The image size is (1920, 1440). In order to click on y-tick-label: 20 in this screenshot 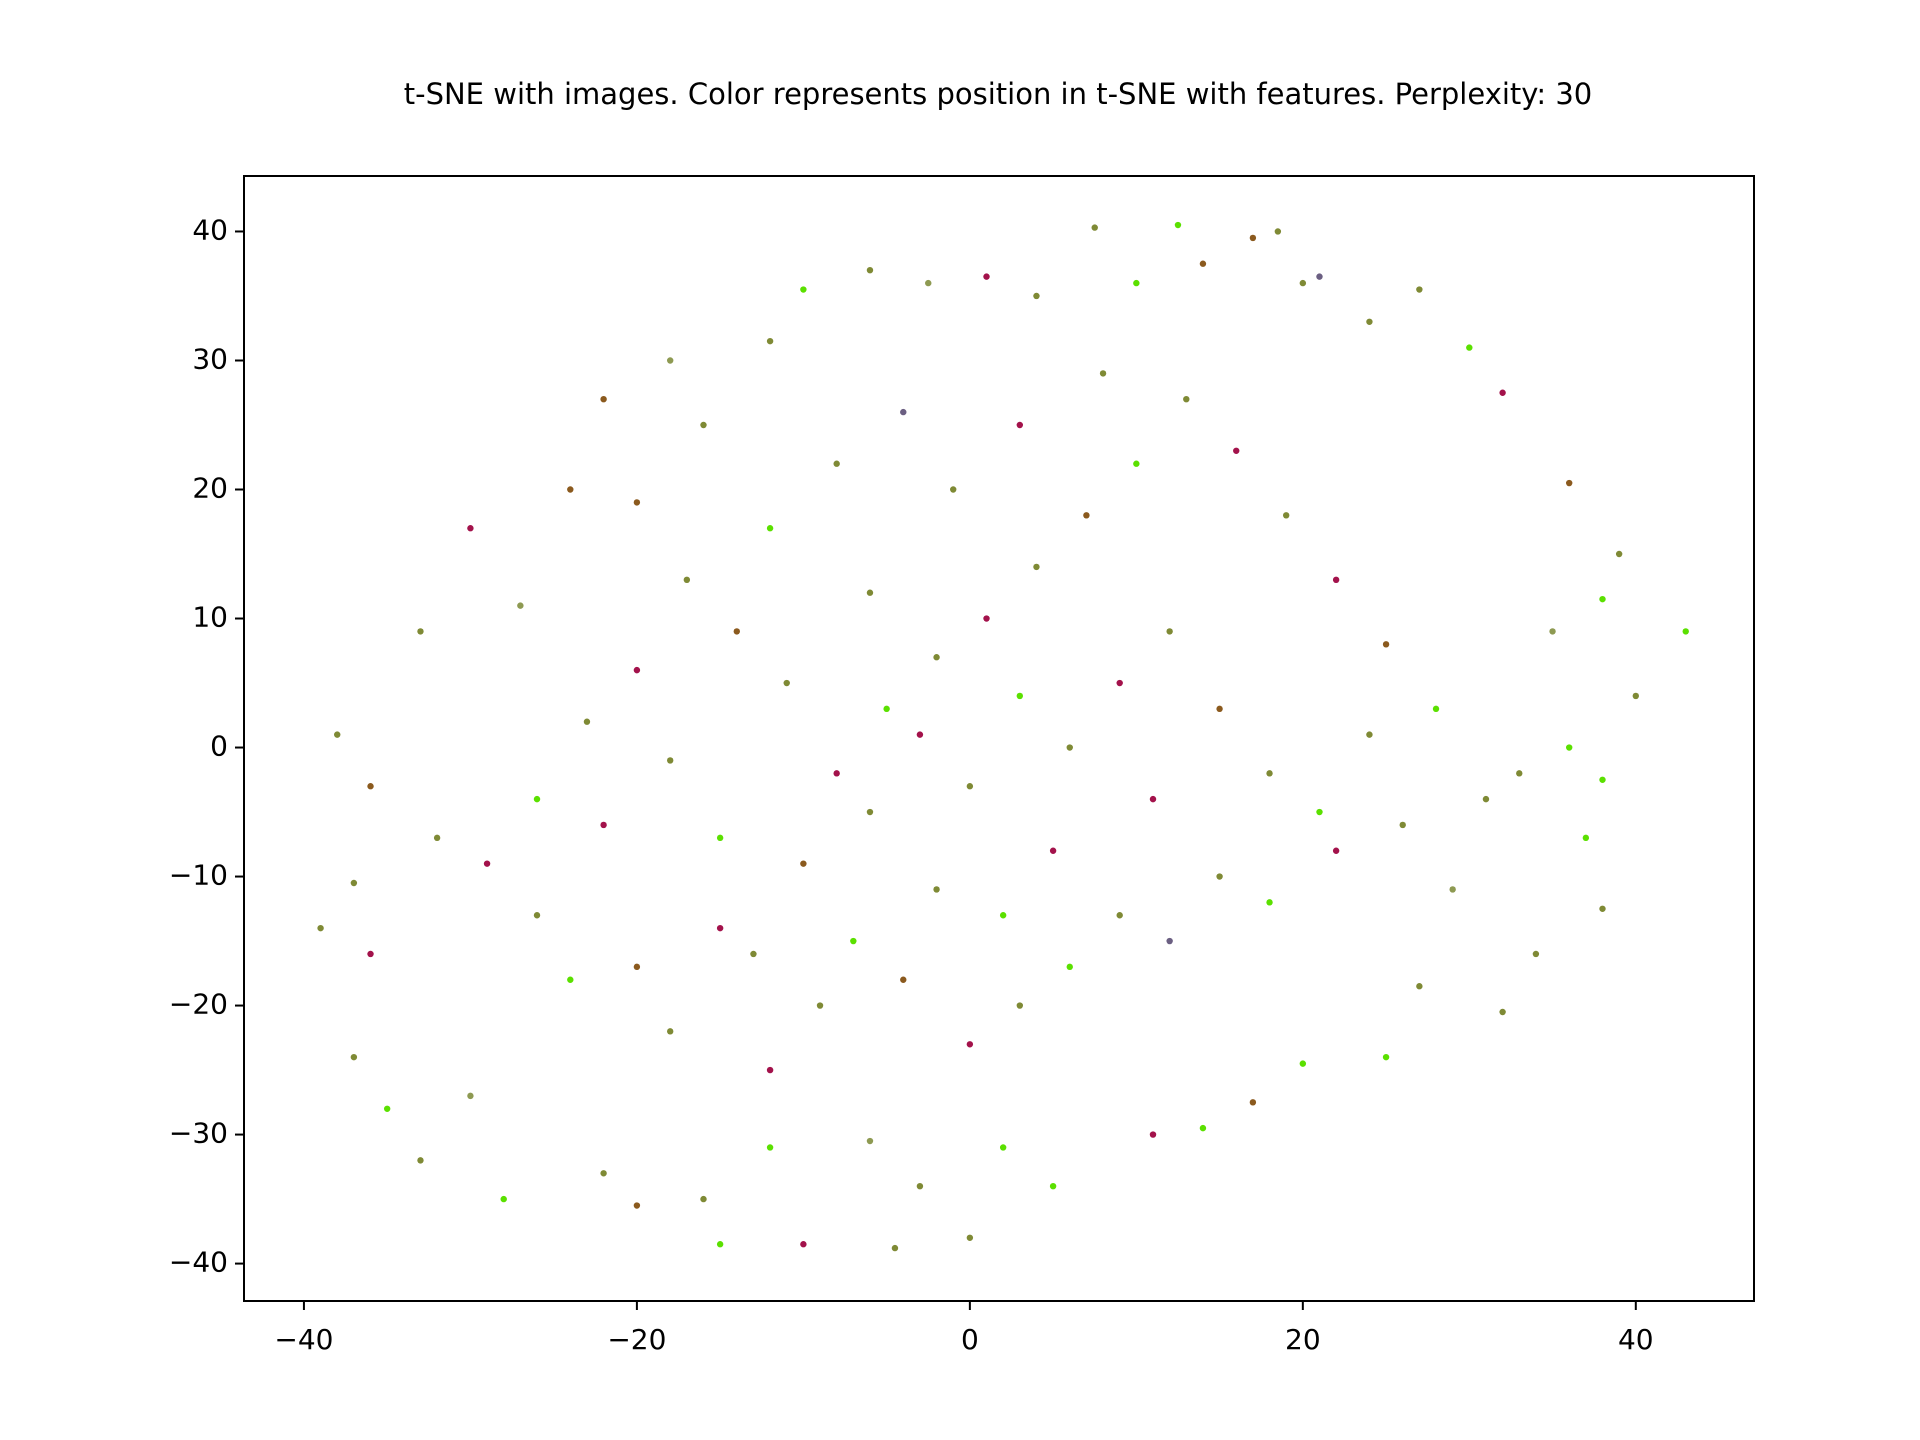, I will do `click(210, 488)`.